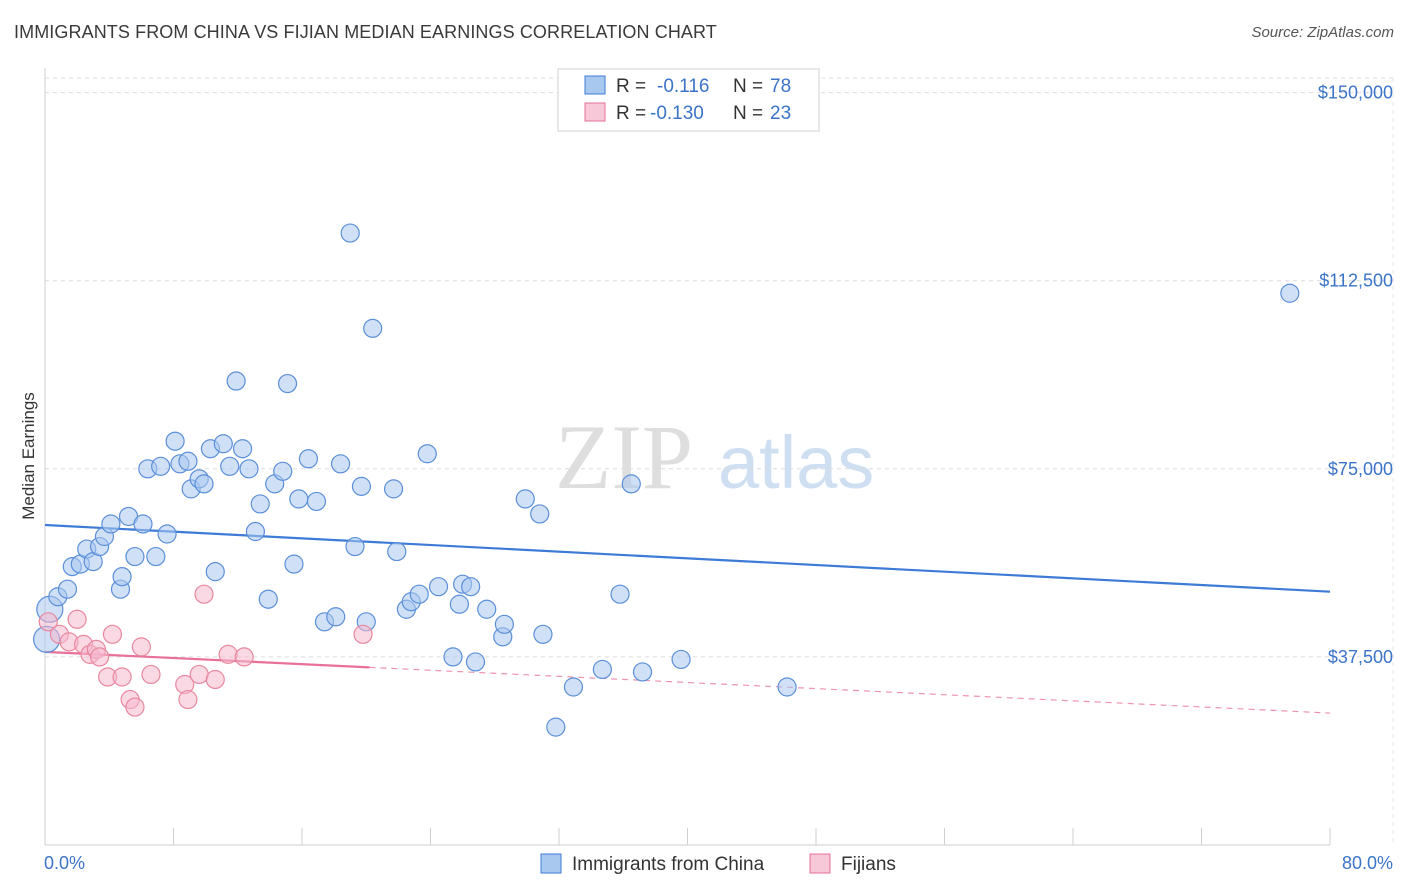 This screenshot has width=1406, height=892. Describe the element at coordinates (1360, 657) in the screenshot. I see `y-tick-label-0: $37,500` at that location.